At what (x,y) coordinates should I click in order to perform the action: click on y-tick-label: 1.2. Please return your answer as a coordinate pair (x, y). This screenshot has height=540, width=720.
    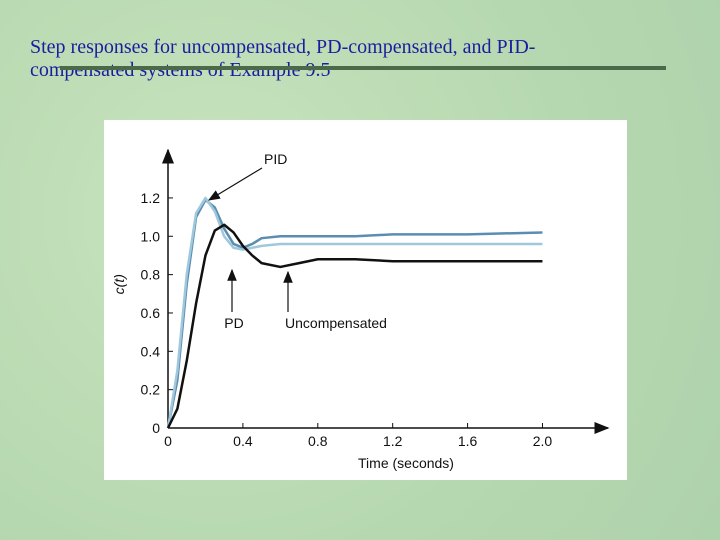
    Looking at the image, I should click on (151, 198).